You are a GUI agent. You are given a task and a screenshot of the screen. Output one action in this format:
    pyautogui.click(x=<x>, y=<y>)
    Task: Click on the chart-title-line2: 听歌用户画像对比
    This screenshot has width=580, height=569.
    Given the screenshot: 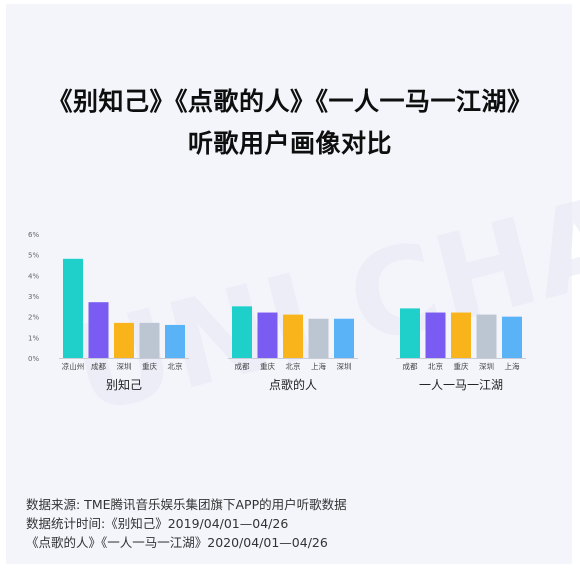 What is the action you would take?
    pyautogui.click(x=289, y=143)
    